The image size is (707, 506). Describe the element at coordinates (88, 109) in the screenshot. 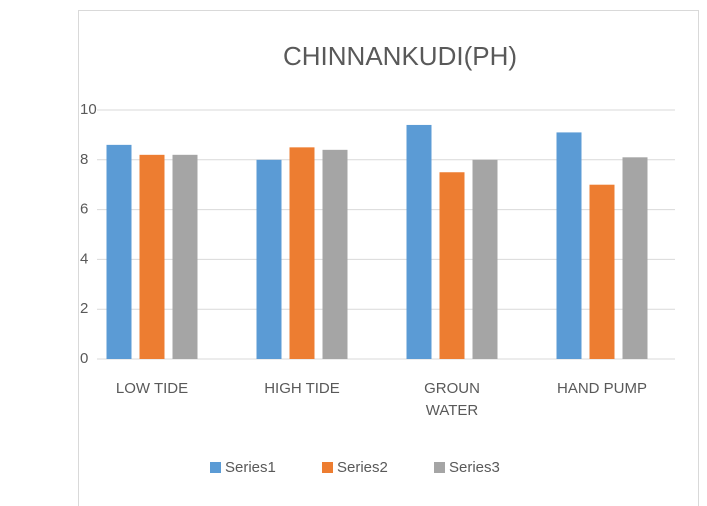

I see `y-tick-label: 10` at that location.